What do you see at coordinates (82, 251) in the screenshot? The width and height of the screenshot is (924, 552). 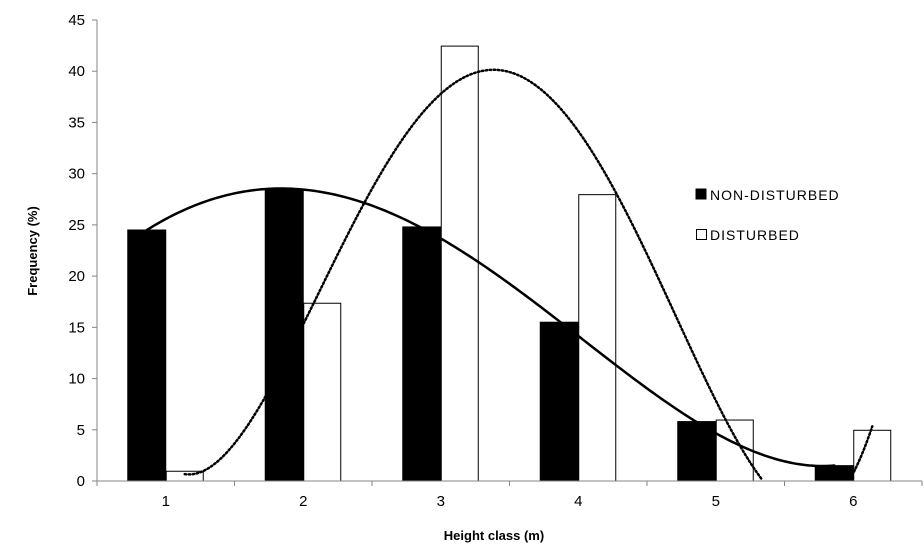 I see `y-axis-ticks: 0 5 10 15 20 25 30 35 40 45` at bounding box center [82, 251].